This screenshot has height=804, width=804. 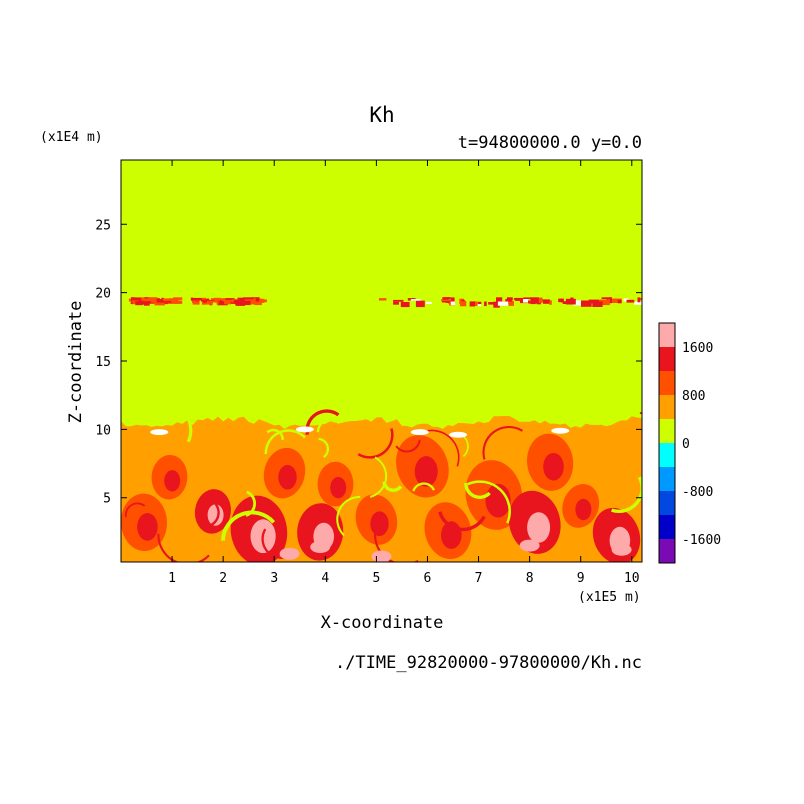 I want to click on y-tick-label: 10, so click(x=103, y=430).